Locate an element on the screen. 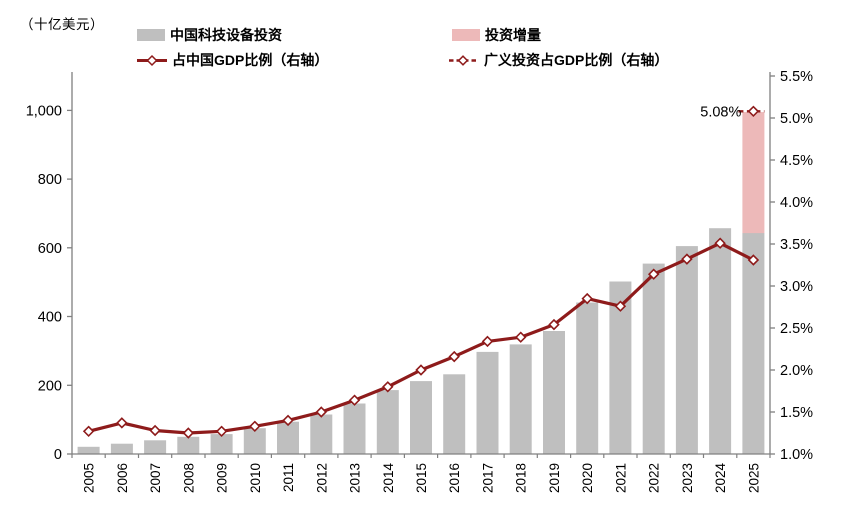  right-tick-label: 3.5% is located at coordinates (796, 245).